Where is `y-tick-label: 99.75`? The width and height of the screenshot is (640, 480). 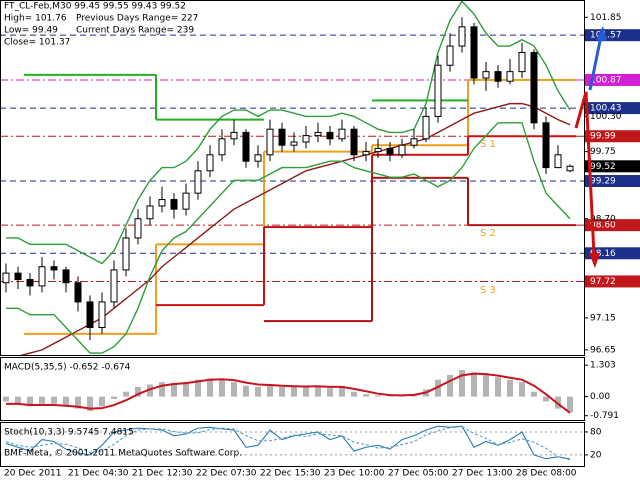
y-tick-label: 99.75 is located at coordinates (603, 152).